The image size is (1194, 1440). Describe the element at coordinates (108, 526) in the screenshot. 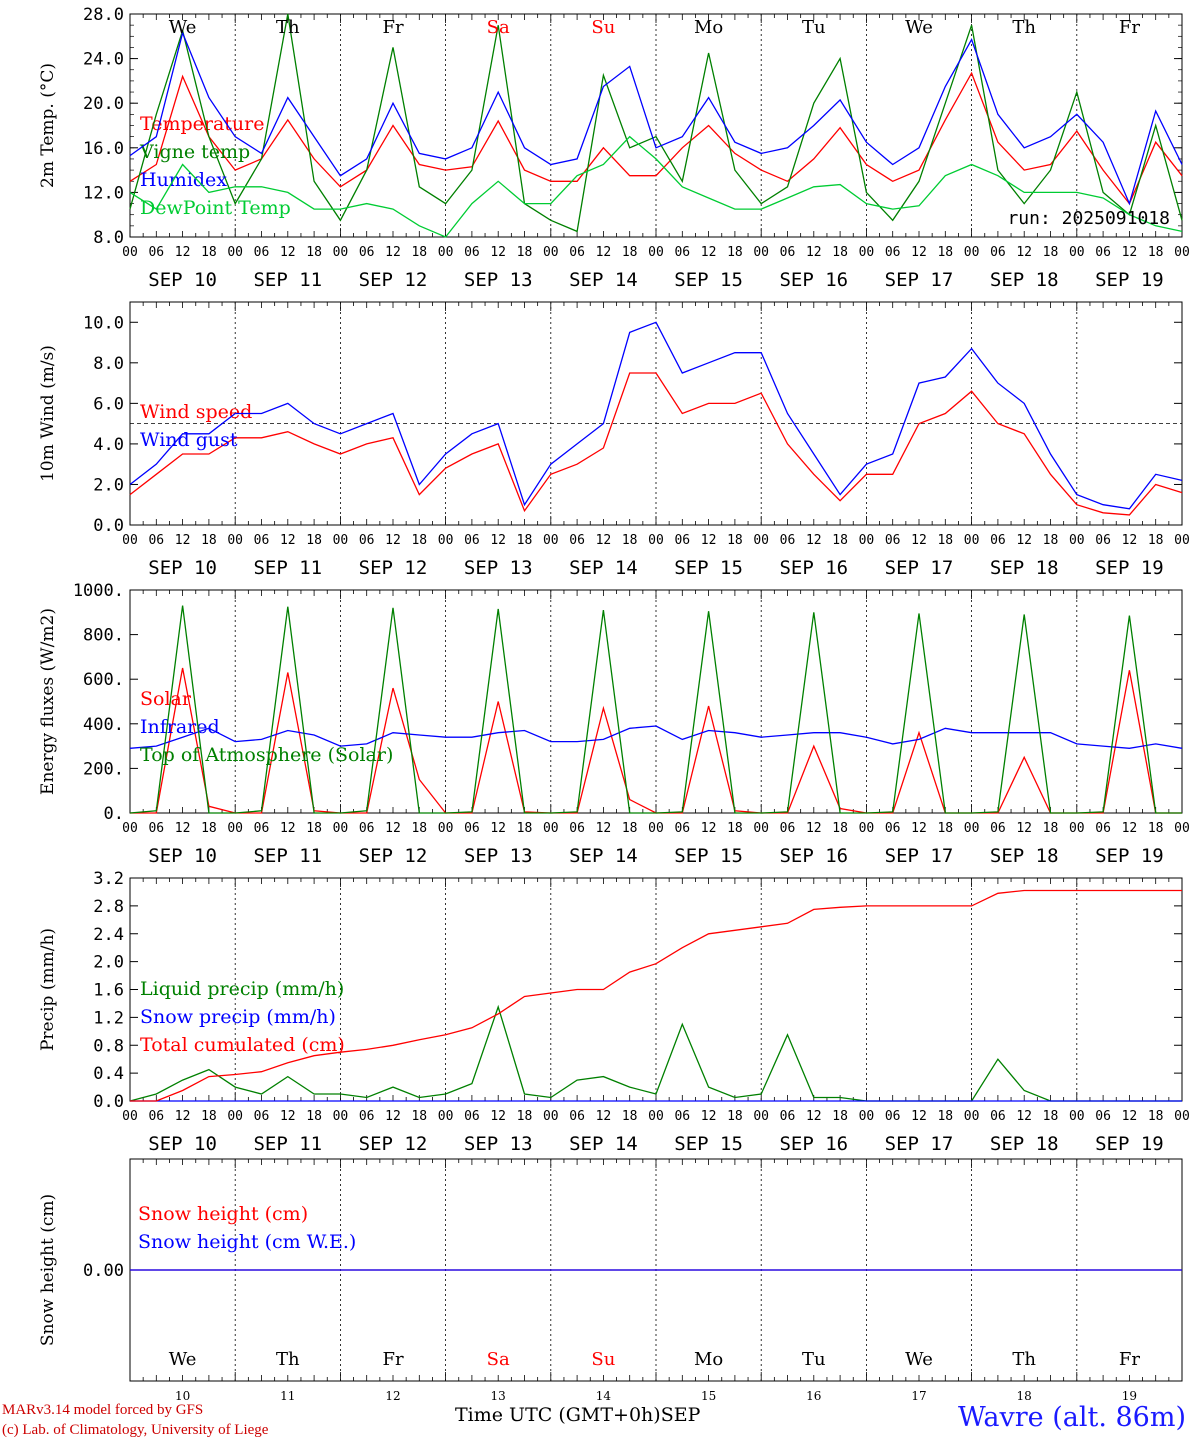

I see `y-tick-label: 0.0` at that location.